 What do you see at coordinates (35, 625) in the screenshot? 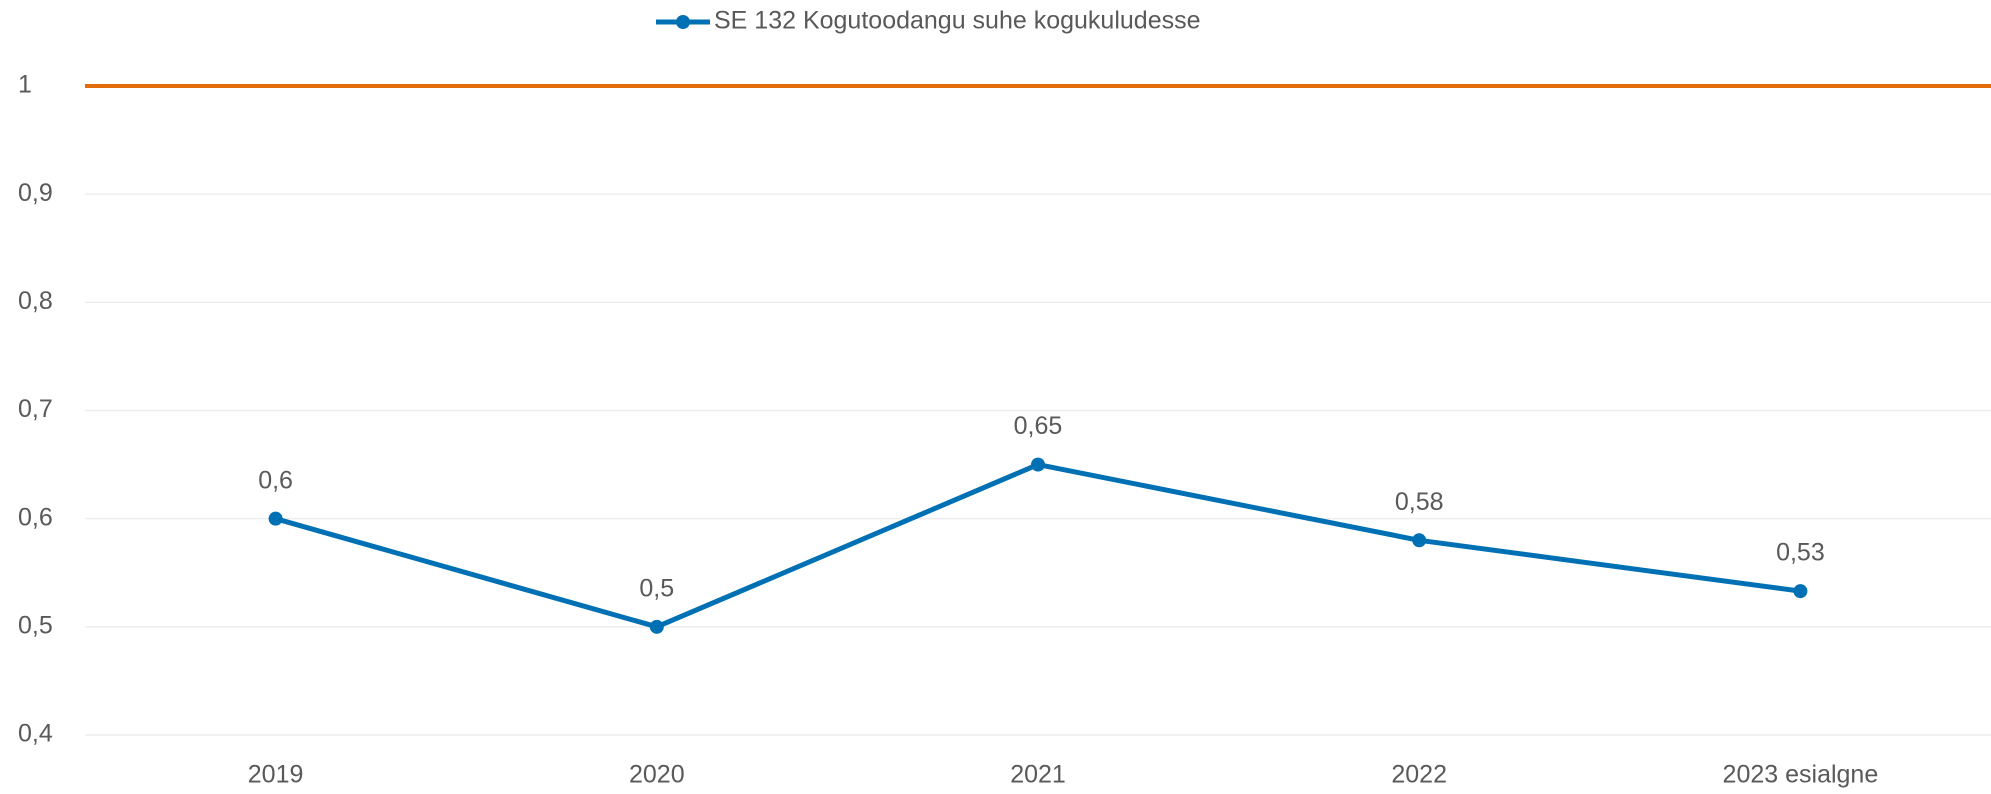
I see `y-tick-label: 0,5` at bounding box center [35, 625].